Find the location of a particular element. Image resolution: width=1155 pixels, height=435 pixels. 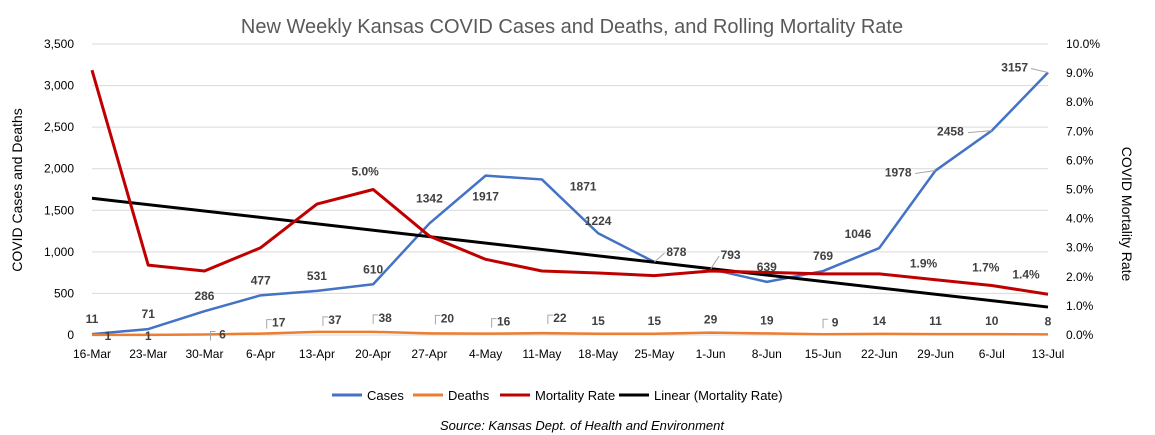

x-tick-label: 30-Mar is located at coordinates (204, 354).